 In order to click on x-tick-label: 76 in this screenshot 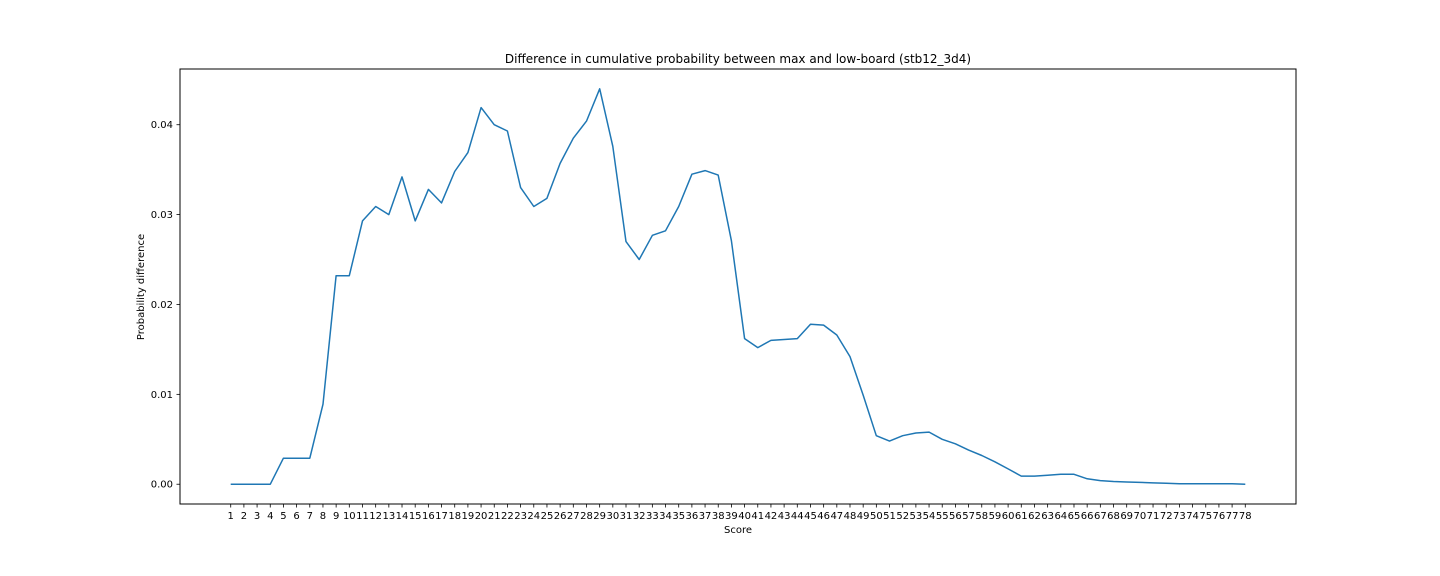, I will do `click(1219, 516)`.